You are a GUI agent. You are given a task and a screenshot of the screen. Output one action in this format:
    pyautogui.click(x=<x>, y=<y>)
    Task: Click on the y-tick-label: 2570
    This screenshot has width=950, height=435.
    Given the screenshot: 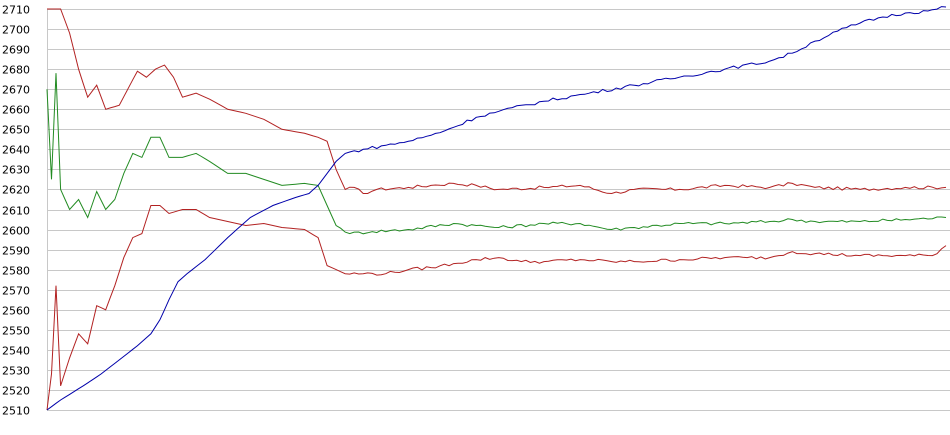 What is the action you would take?
    pyautogui.click(x=16, y=291)
    